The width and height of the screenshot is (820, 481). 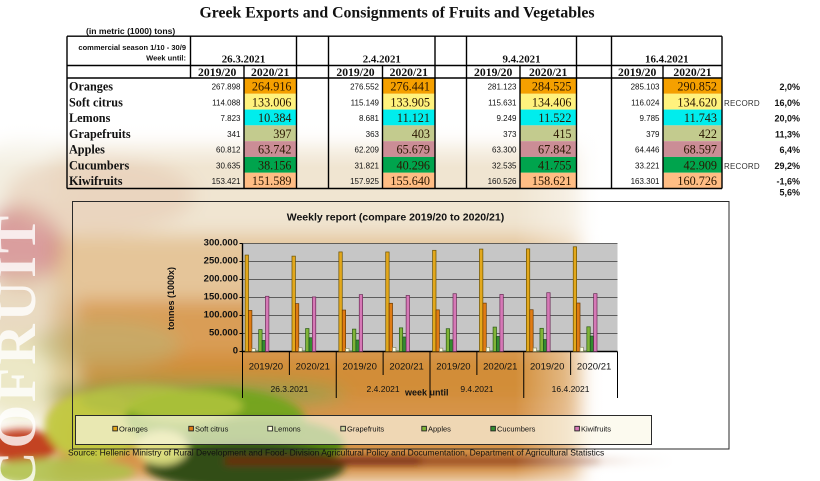 I want to click on svg-text: 276.441, so click(x=410, y=86).